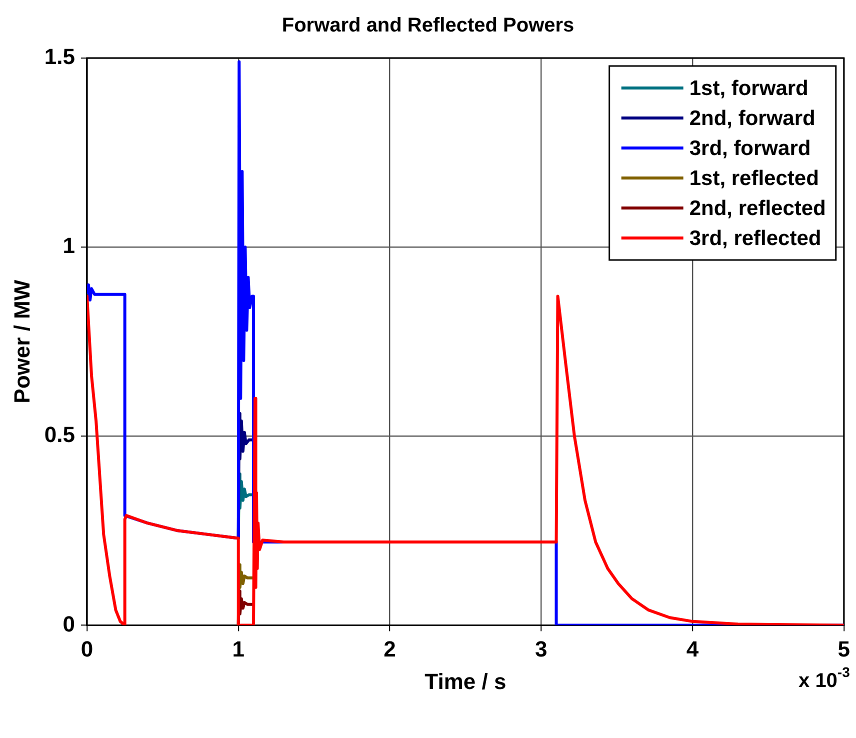 Image resolution: width=856 pixels, height=738 pixels. What do you see at coordinates (844, 649) in the screenshot?
I see `x-tick-label: 5` at bounding box center [844, 649].